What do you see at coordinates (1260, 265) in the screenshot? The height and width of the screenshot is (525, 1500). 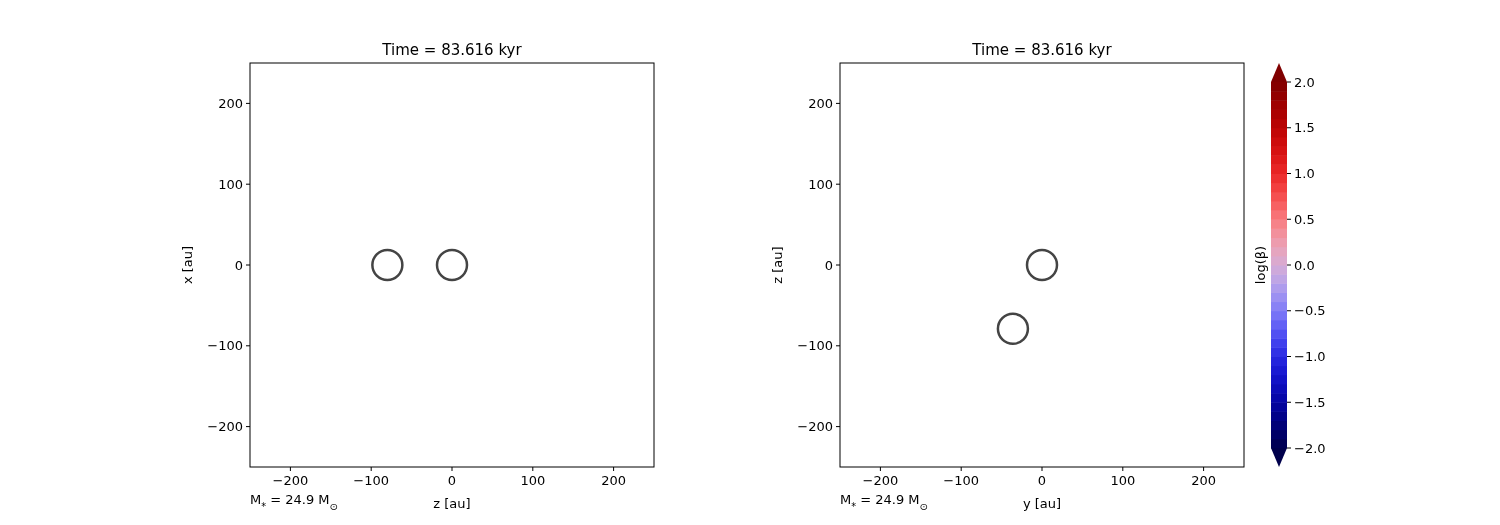 I see `color-bar-title: log(β)` at bounding box center [1260, 265].